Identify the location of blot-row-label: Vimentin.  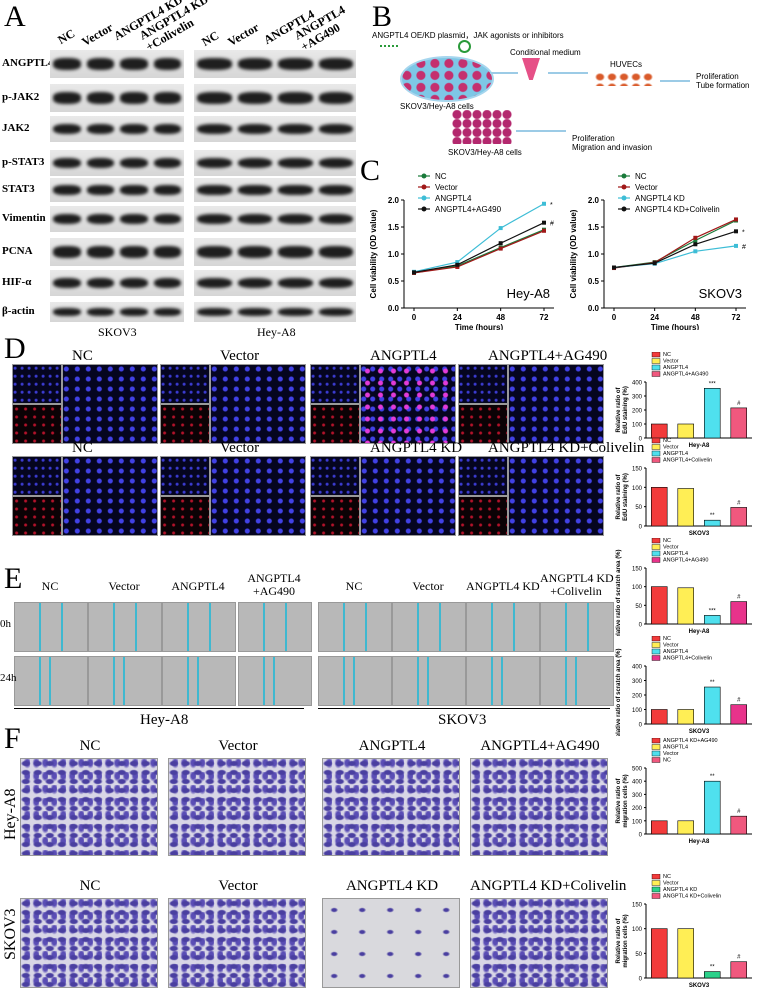
(24, 218).